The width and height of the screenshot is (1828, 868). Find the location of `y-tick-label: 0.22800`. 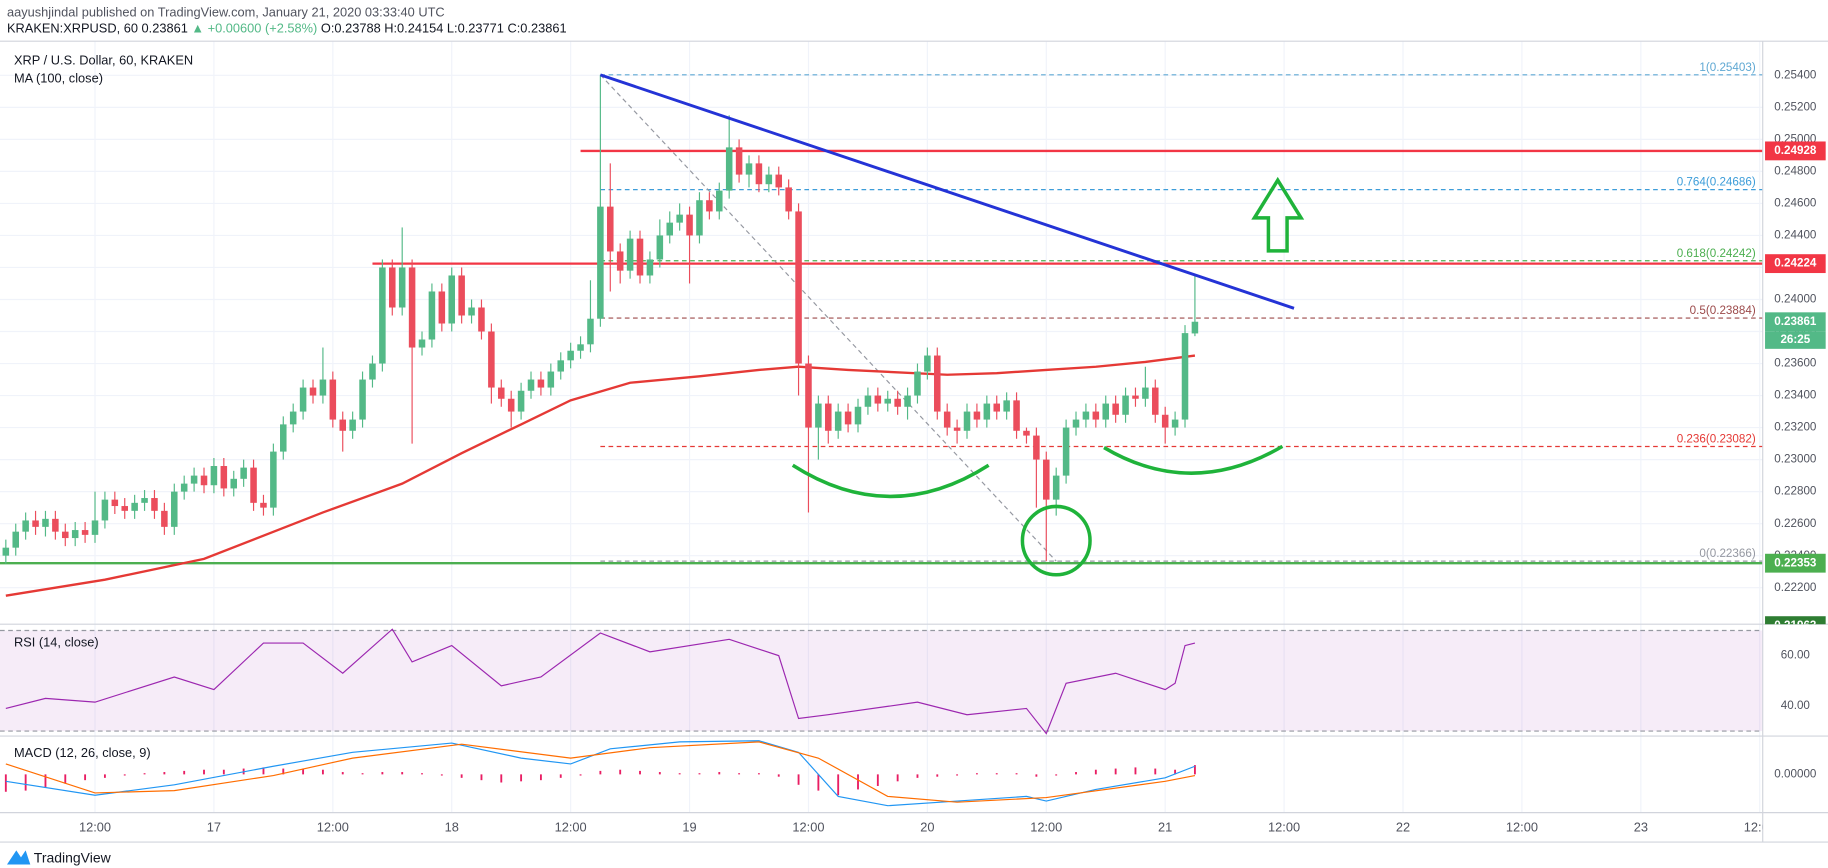

y-tick-label: 0.22800 is located at coordinates (1795, 491).